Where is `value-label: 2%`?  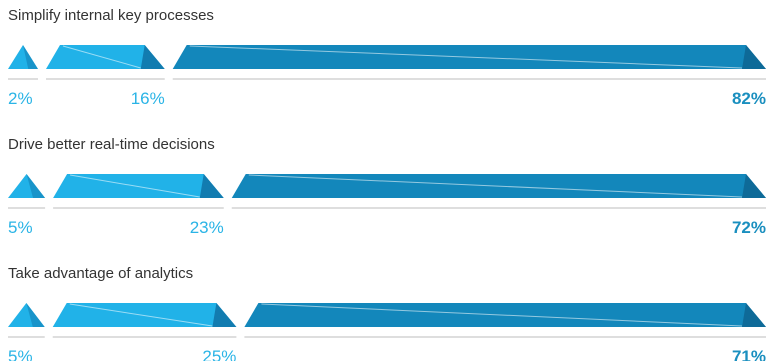
value-label: 2% is located at coordinates (20, 98).